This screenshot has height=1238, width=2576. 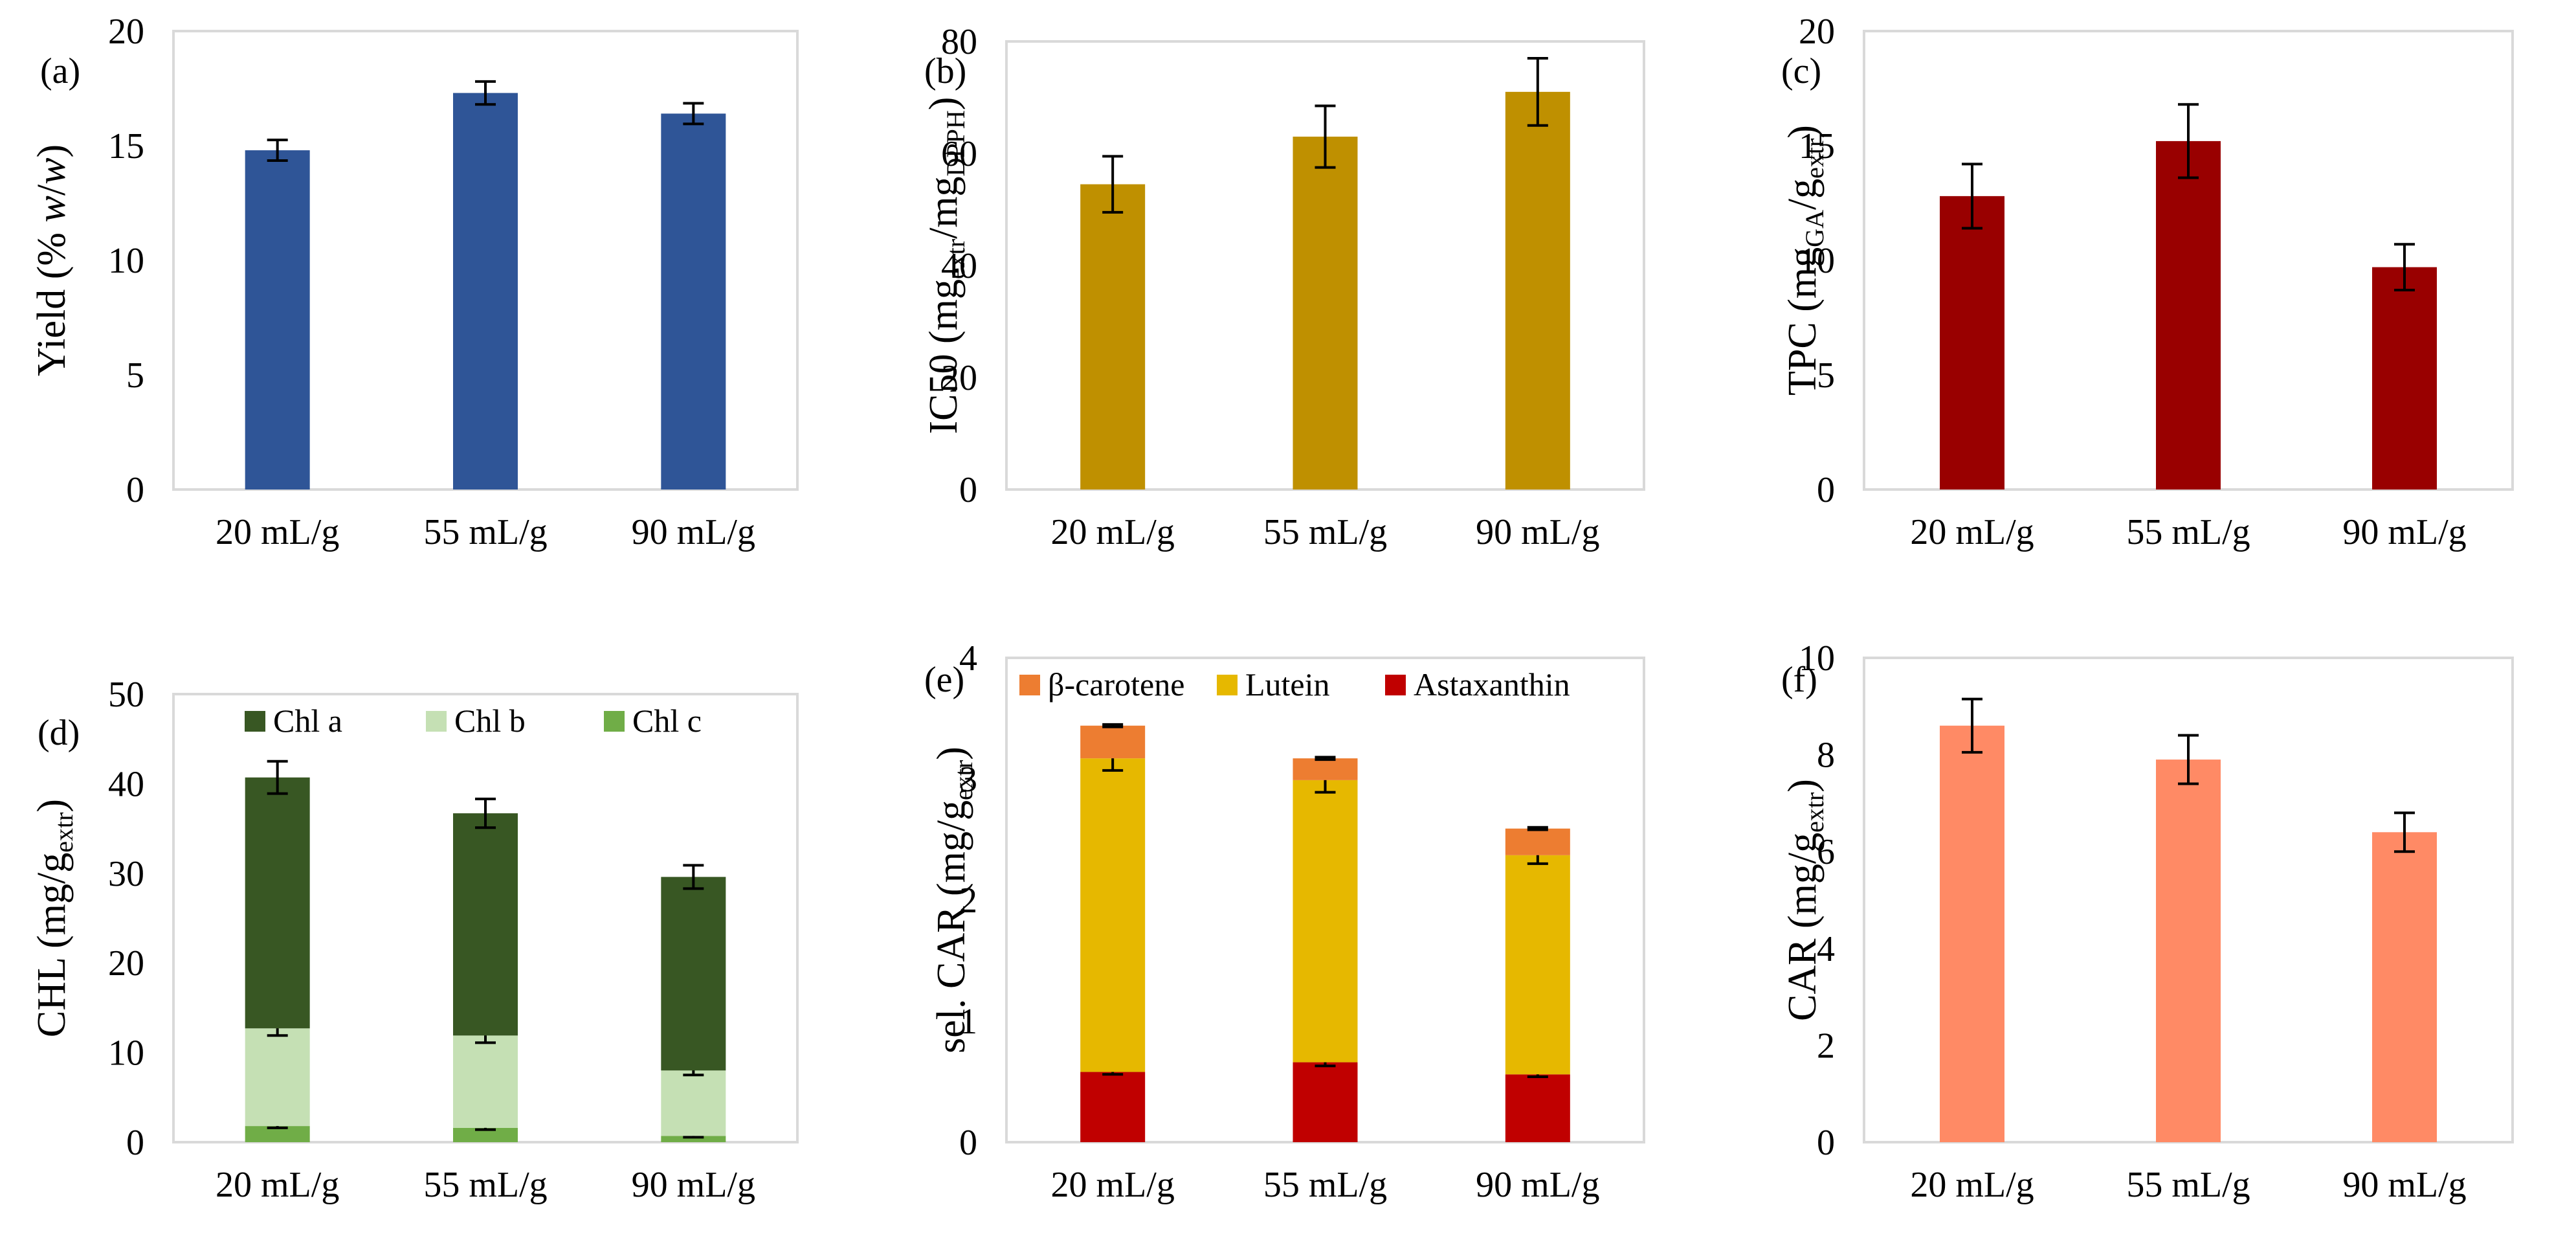 I want to click on legend-entry: Chl c, so click(x=667, y=721).